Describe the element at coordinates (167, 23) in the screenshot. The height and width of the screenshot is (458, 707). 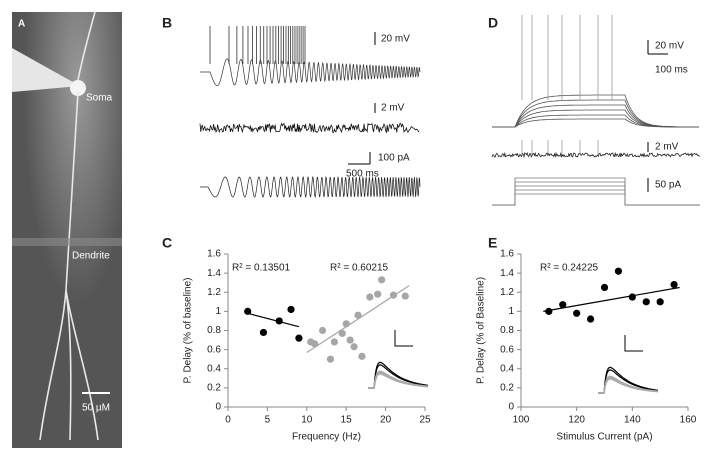
I see `panel-letter: B` at that location.